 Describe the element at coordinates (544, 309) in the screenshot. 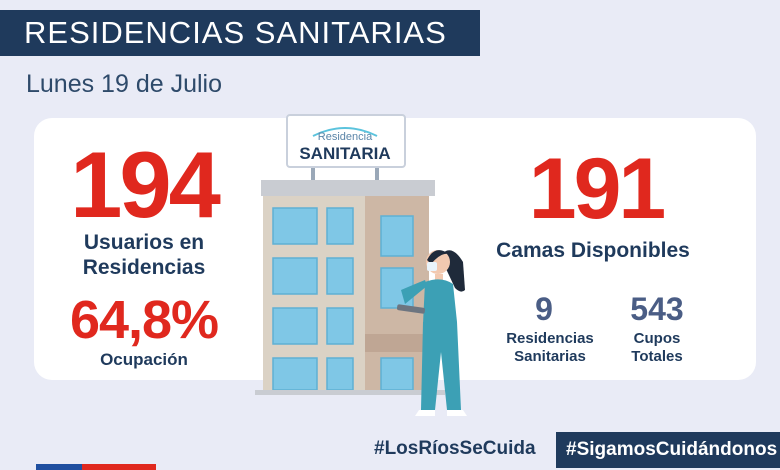

I see `residencias-value: 9` at that location.